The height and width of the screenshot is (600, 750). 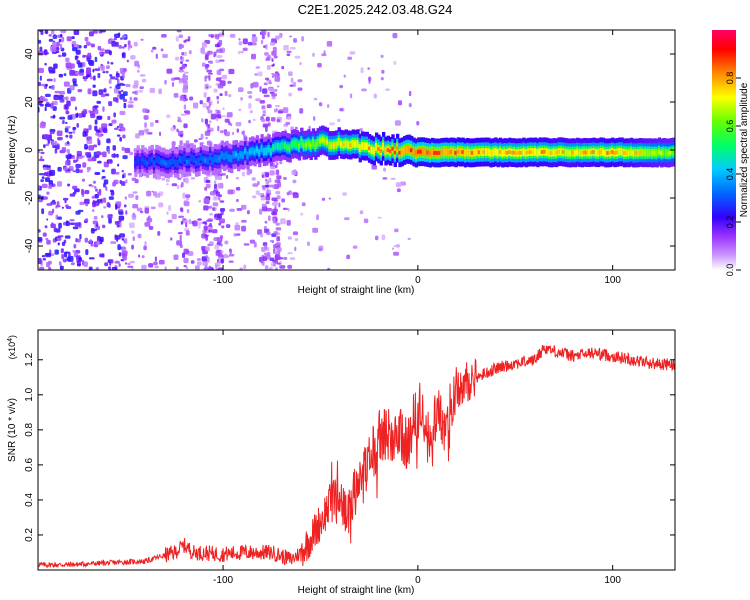 What do you see at coordinates (730, 222) in the screenshot?
I see `colorbar-tick-label: 0.2` at bounding box center [730, 222].